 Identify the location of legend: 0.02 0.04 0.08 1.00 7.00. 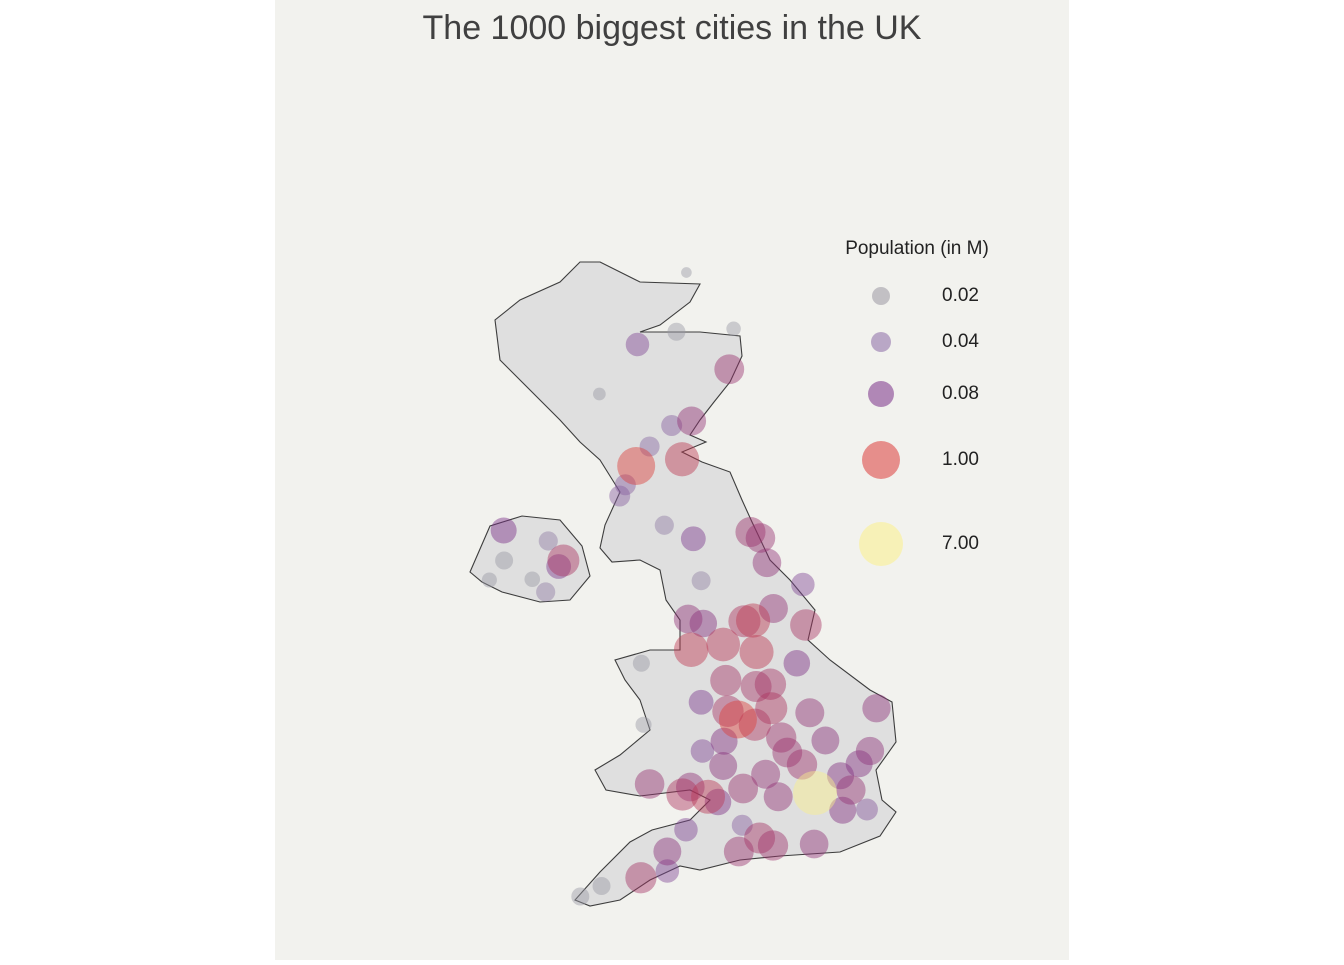
(919, 425).